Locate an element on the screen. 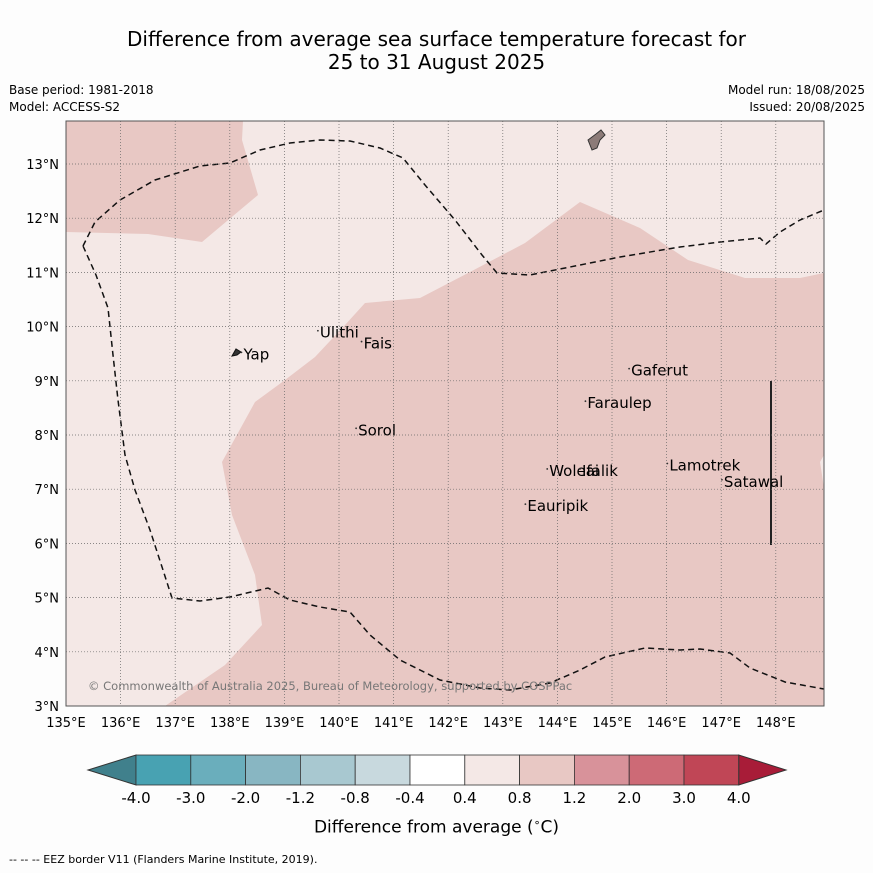  colorbar-unit: C) is located at coordinates (550, 827).